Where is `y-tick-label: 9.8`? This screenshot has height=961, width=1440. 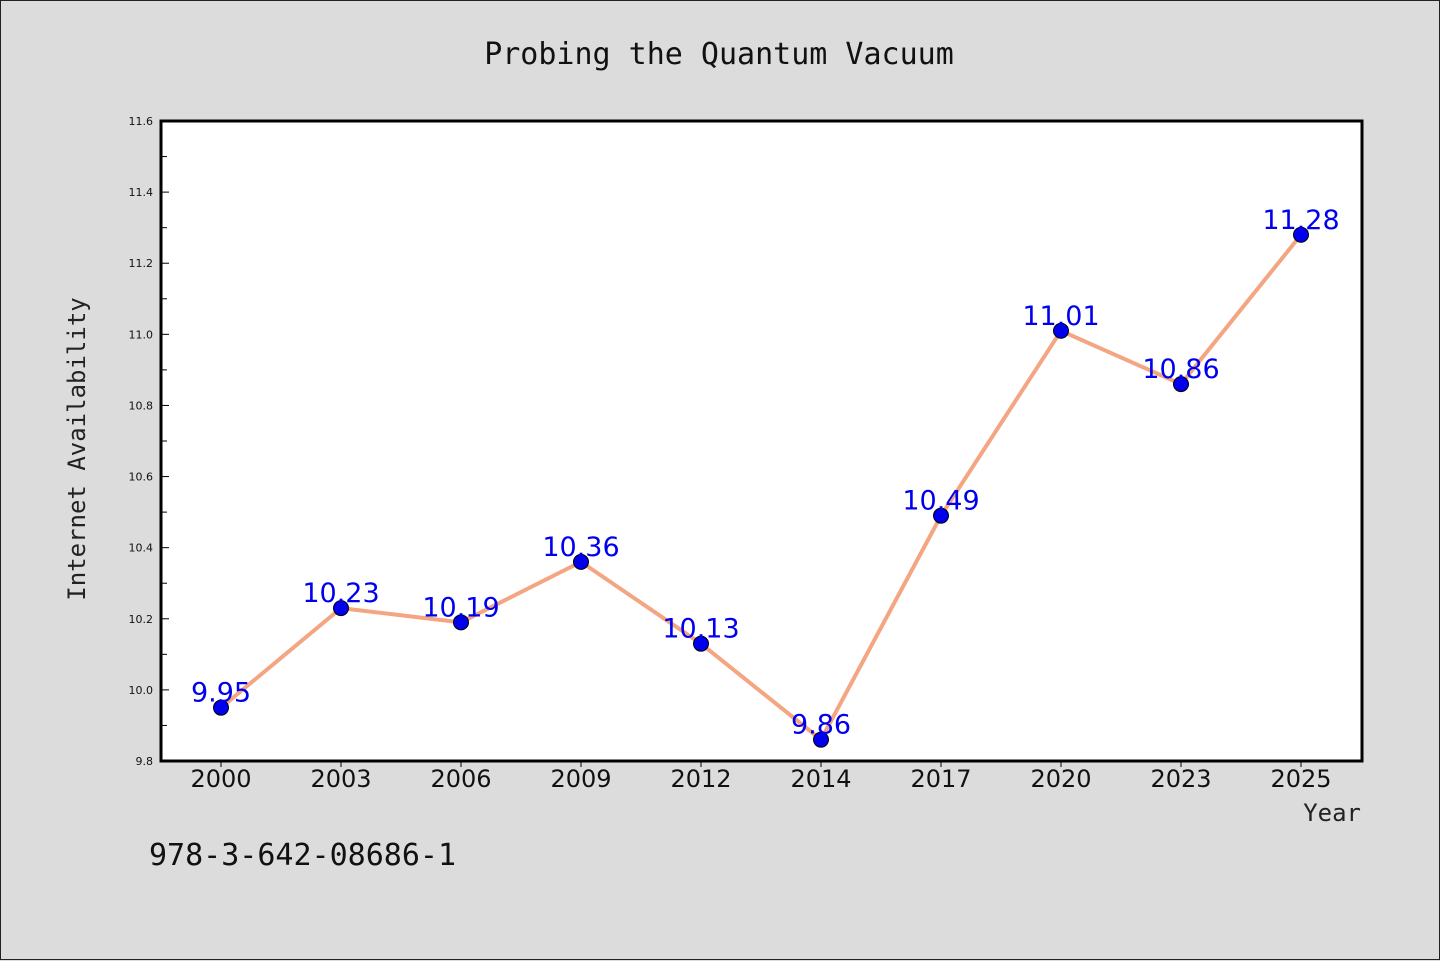 y-tick-label: 9.8 is located at coordinates (145, 761).